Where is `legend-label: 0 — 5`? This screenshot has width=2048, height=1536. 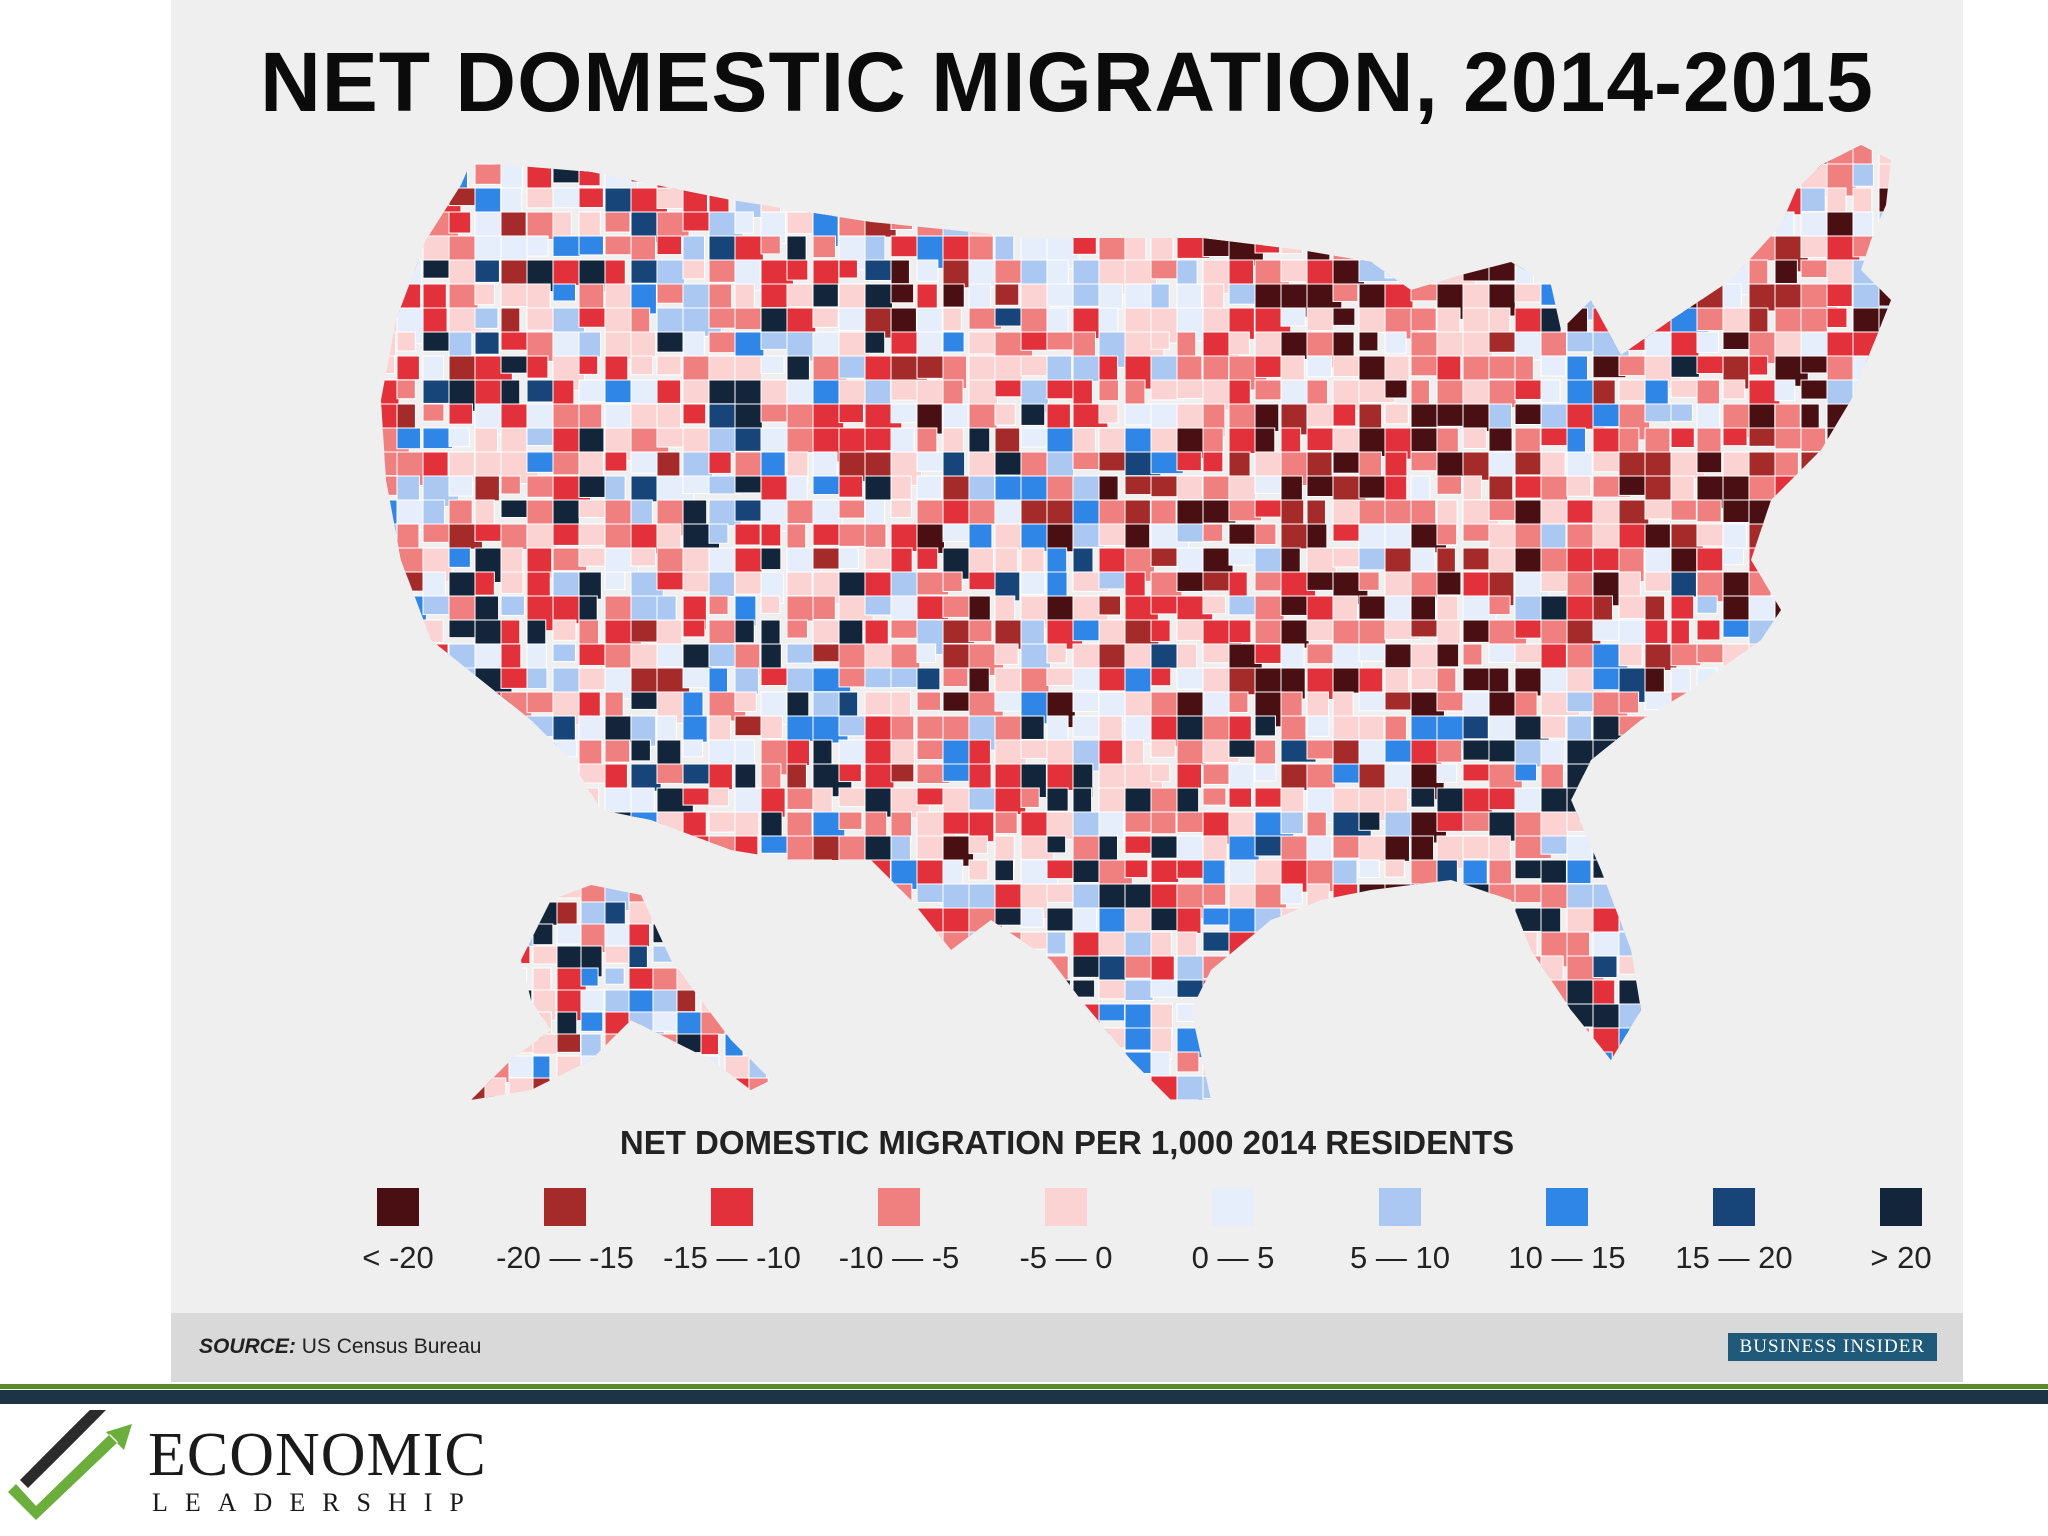 legend-label: 0 — 5 is located at coordinates (1233, 1257).